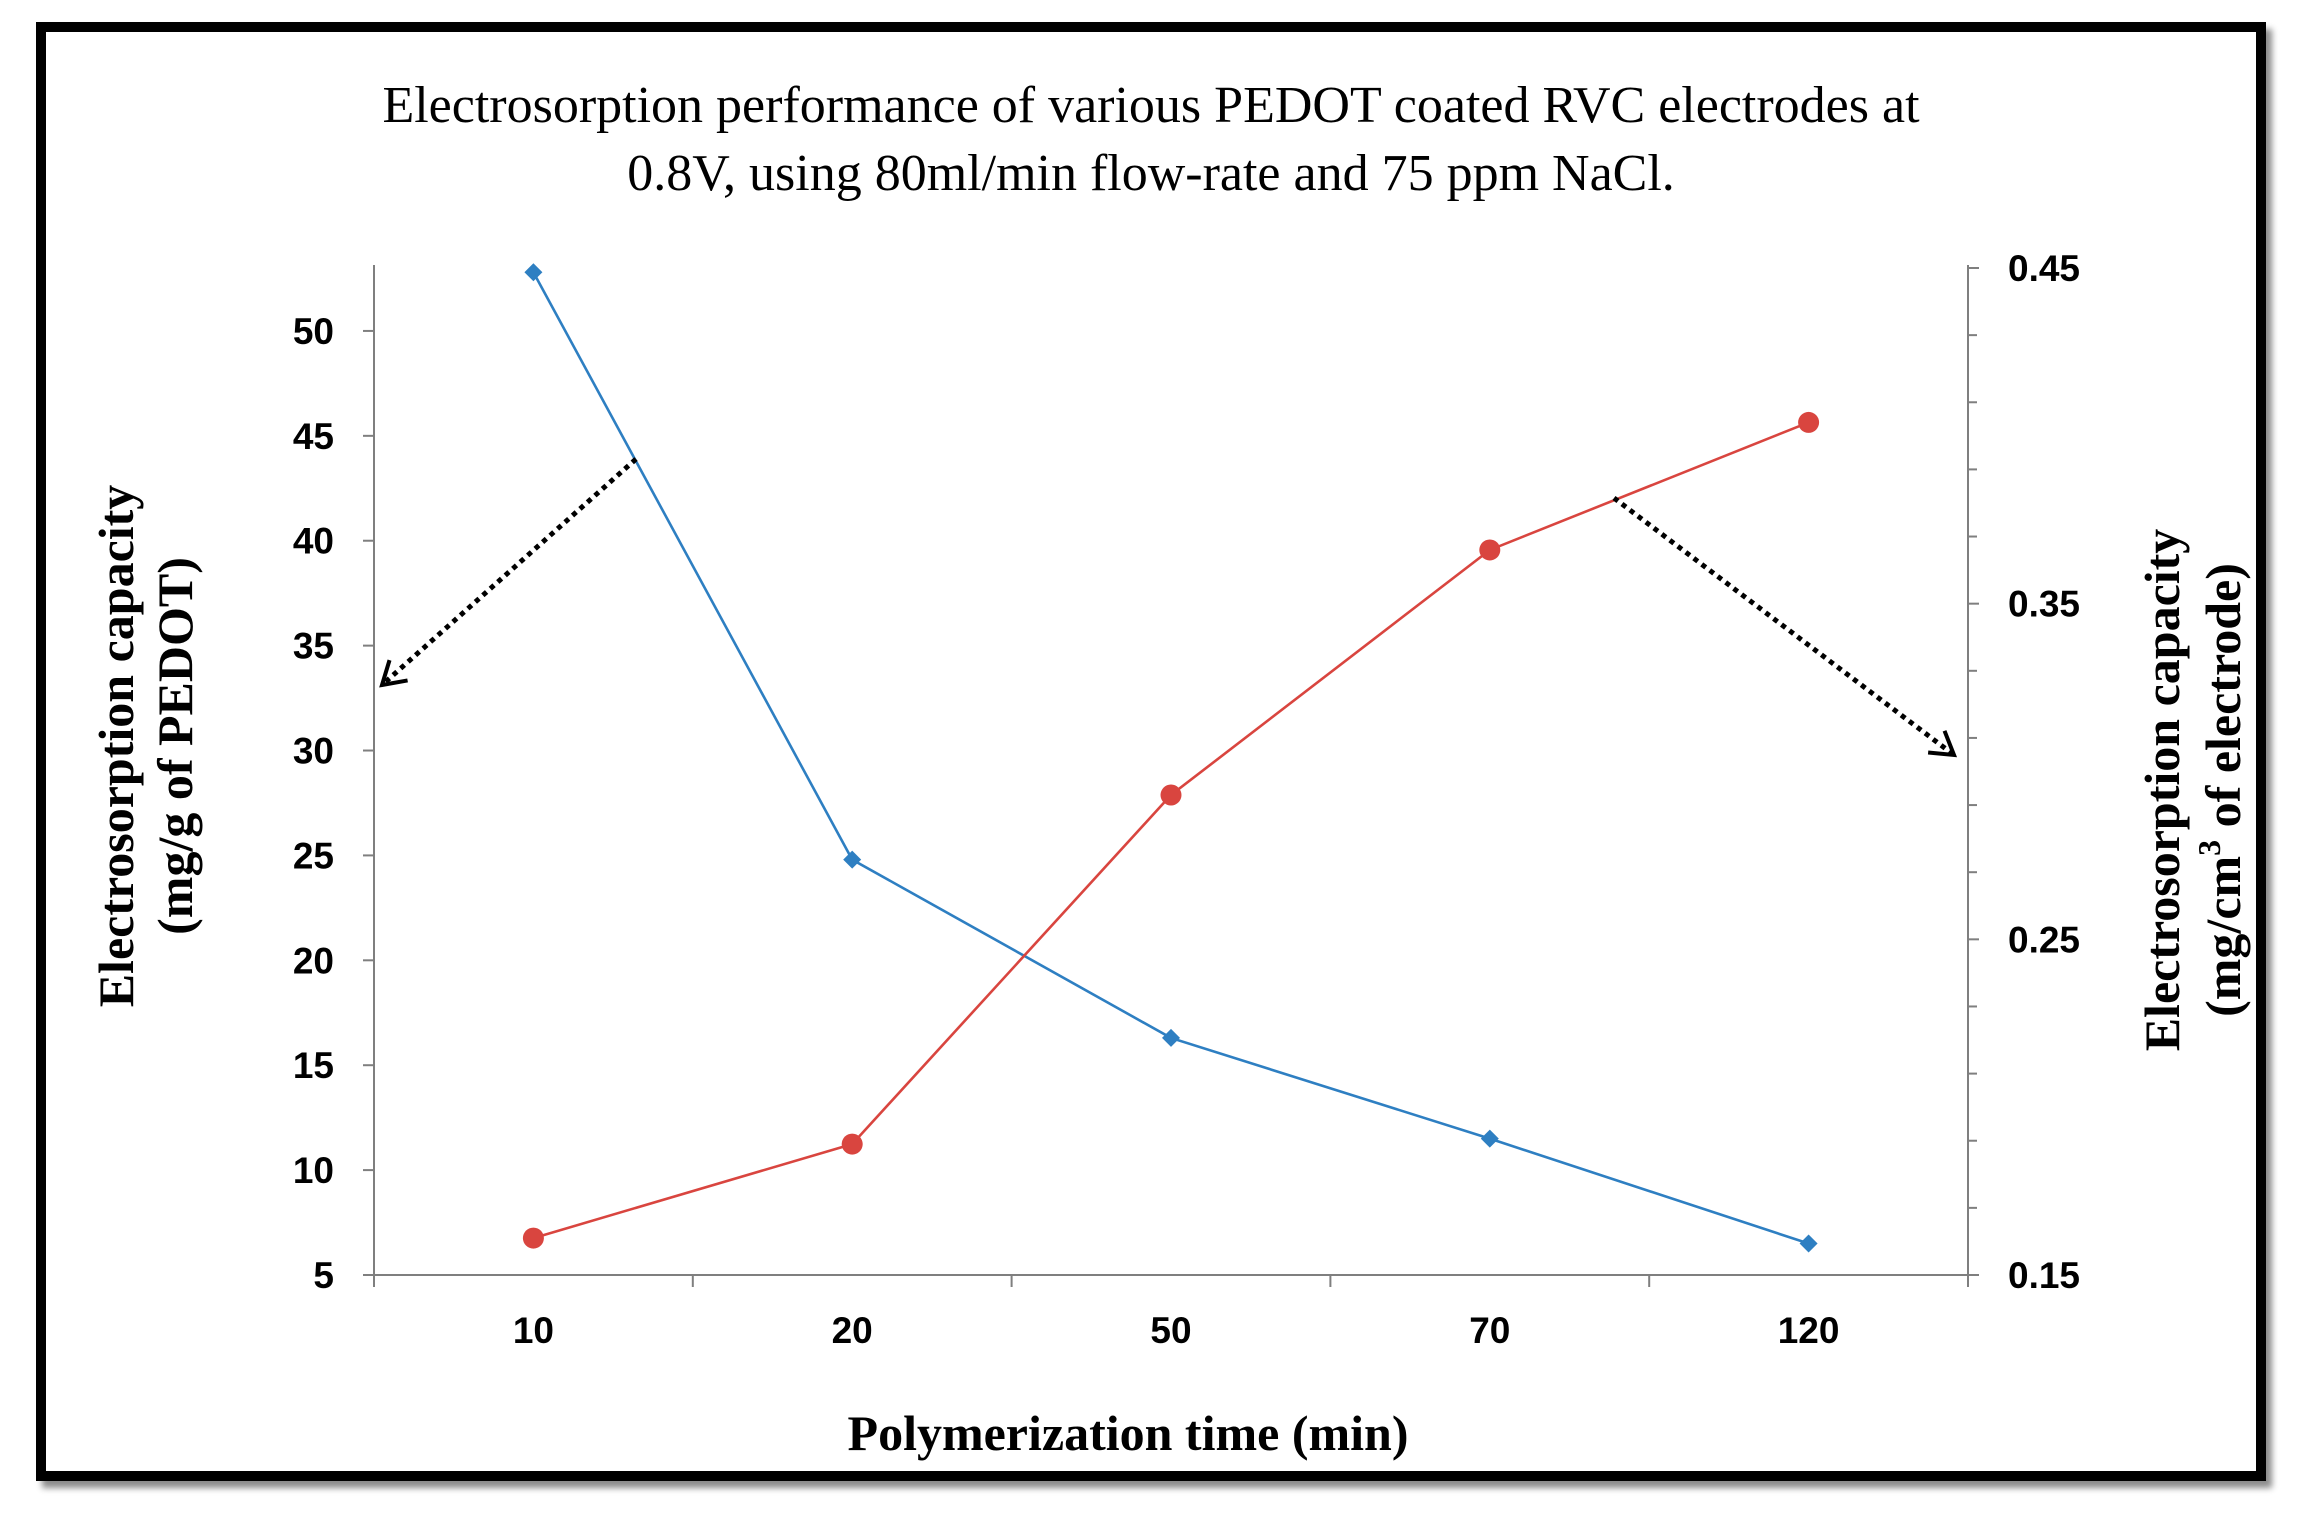 This screenshot has width=2302, height=1528. What do you see at coordinates (852, 1330) in the screenshot?
I see `x-tick-label: 20` at bounding box center [852, 1330].